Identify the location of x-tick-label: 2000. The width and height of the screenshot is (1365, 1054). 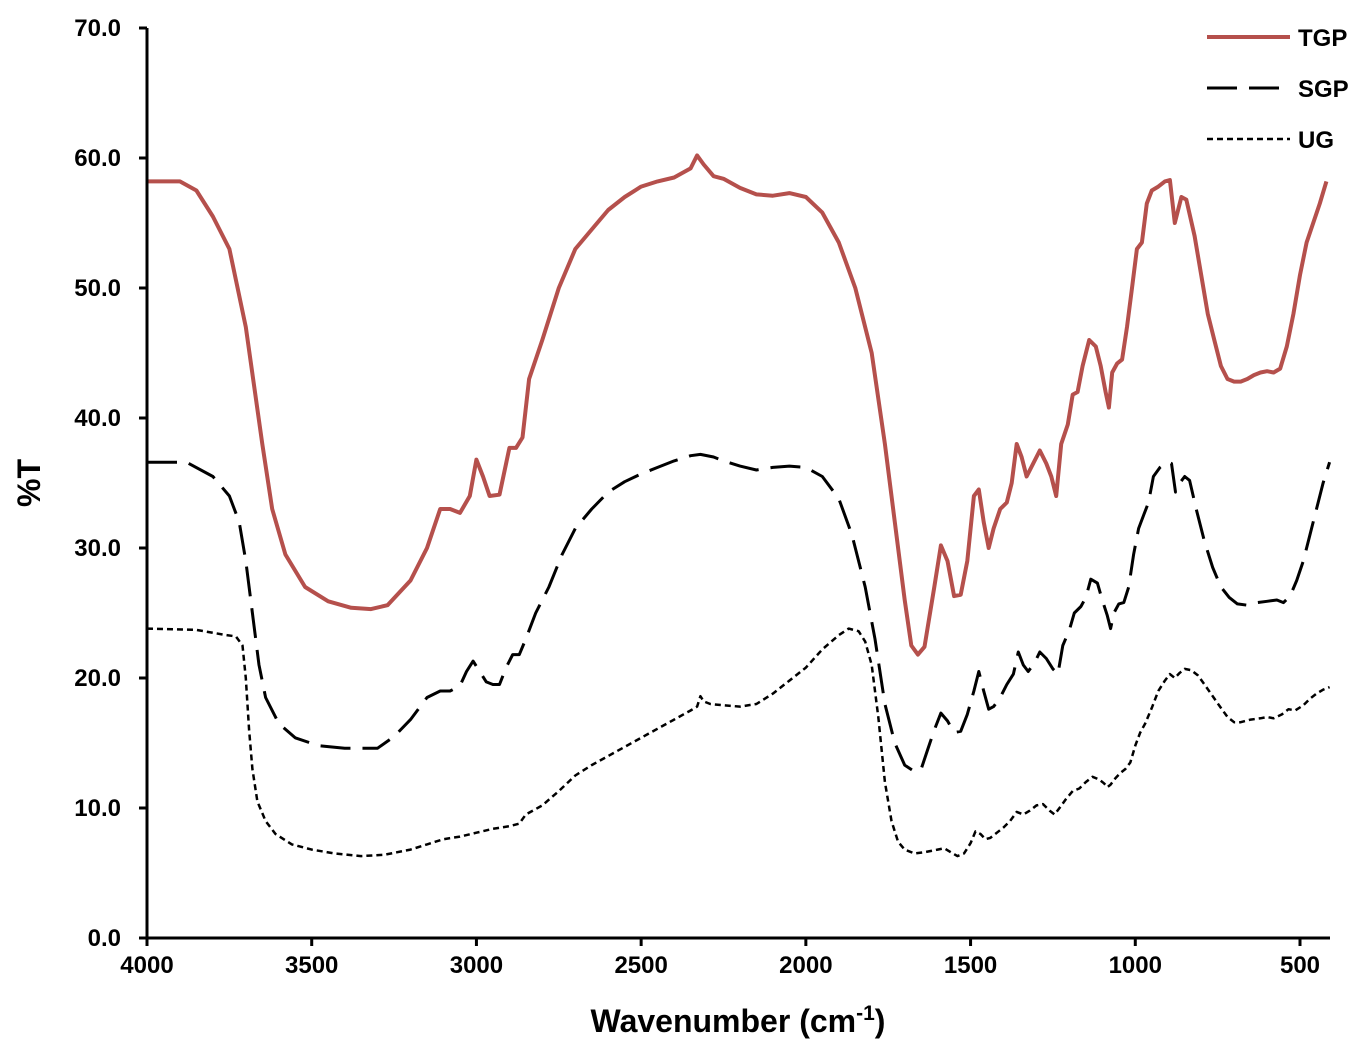
(805, 965).